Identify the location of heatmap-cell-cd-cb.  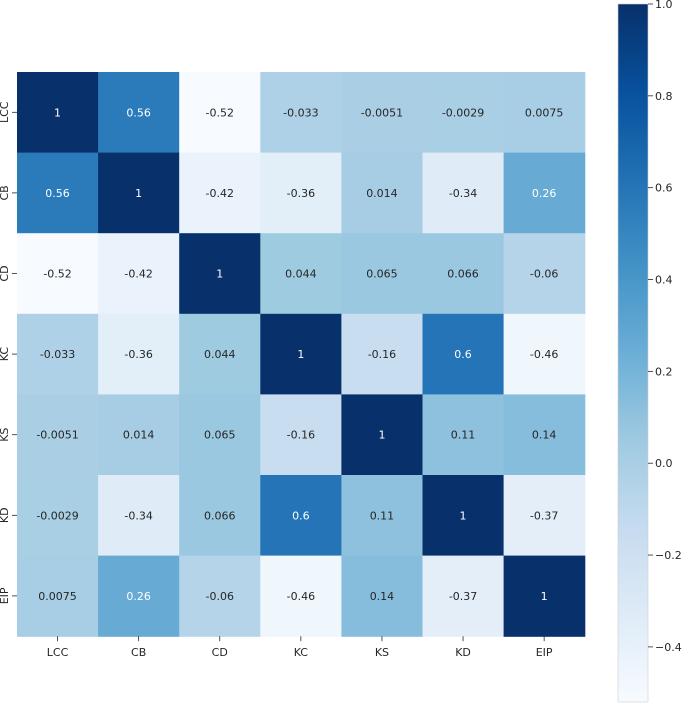
(139, 274).